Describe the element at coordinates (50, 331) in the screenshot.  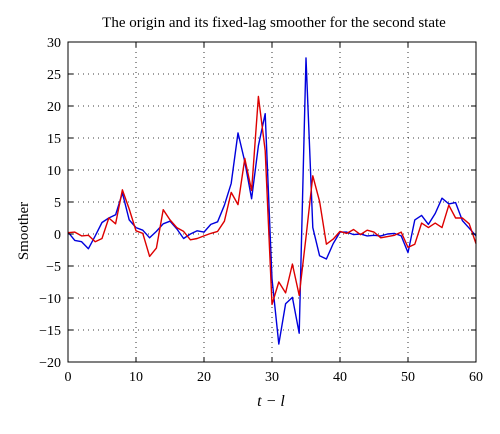
I see `y-tick-label: −15` at that location.